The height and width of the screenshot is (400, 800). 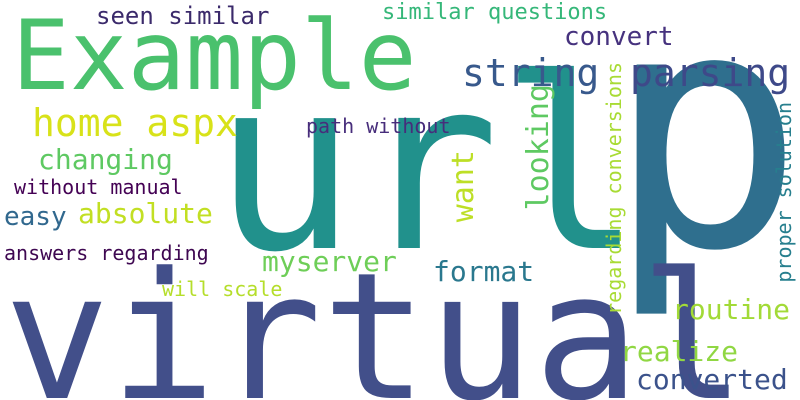 I want to click on word-similar-questions: similar questions, so click(x=494, y=13).